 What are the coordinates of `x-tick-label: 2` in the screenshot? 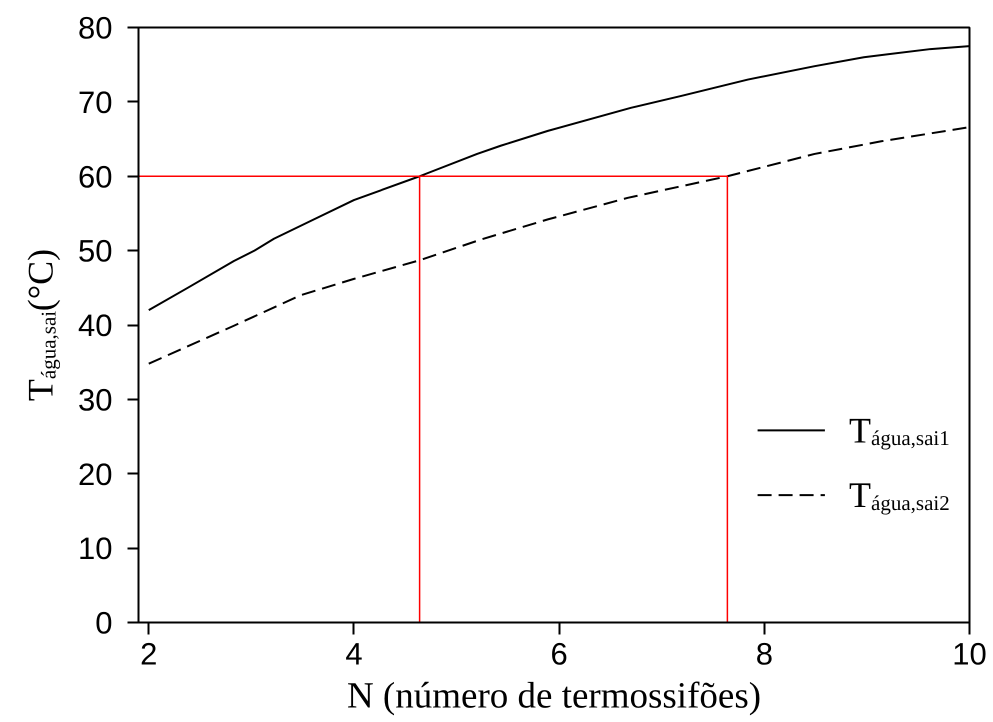 It's located at (149, 654).